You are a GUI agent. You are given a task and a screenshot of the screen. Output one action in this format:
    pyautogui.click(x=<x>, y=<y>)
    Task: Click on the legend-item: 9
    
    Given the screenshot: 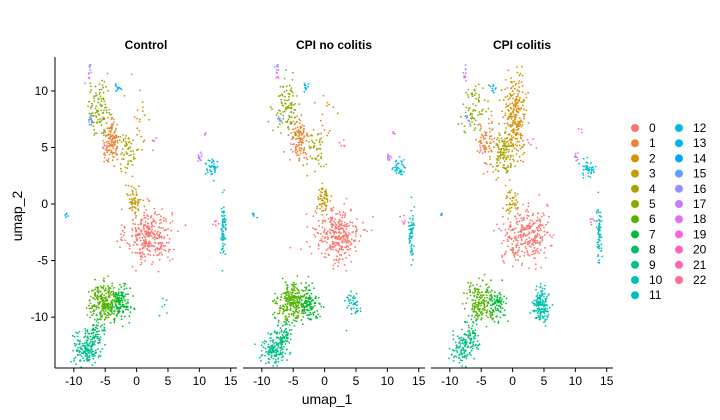 What is the action you would take?
    pyautogui.click(x=643, y=265)
    